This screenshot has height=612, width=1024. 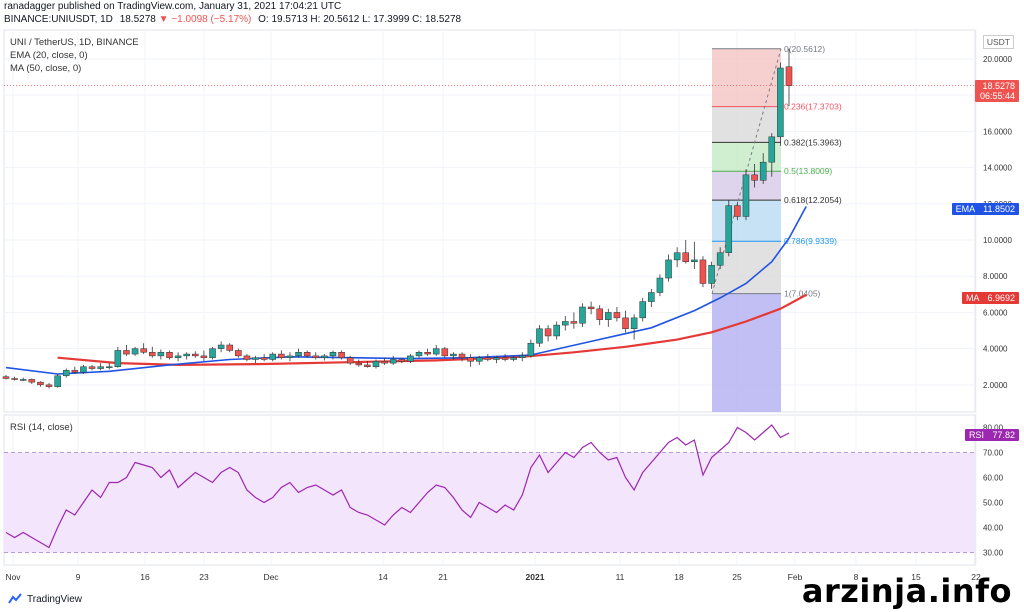 What do you see at coordinates (993, 453) in the screenshot?
I see `rsi-tick-label: 70.00` at bounding box center [993, 453].